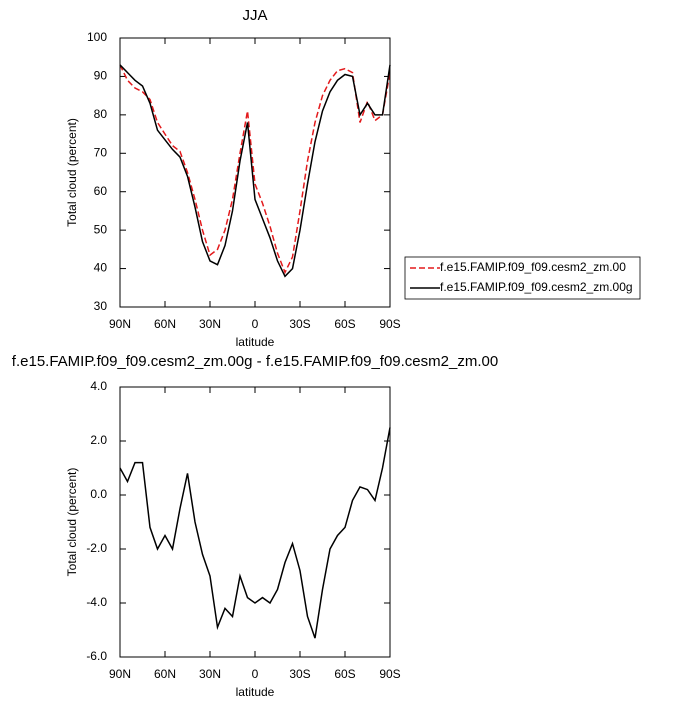 The height and width of the screenshot is (708, 689). I want to click on y-tick-label: -6.0, so click(96, 656).